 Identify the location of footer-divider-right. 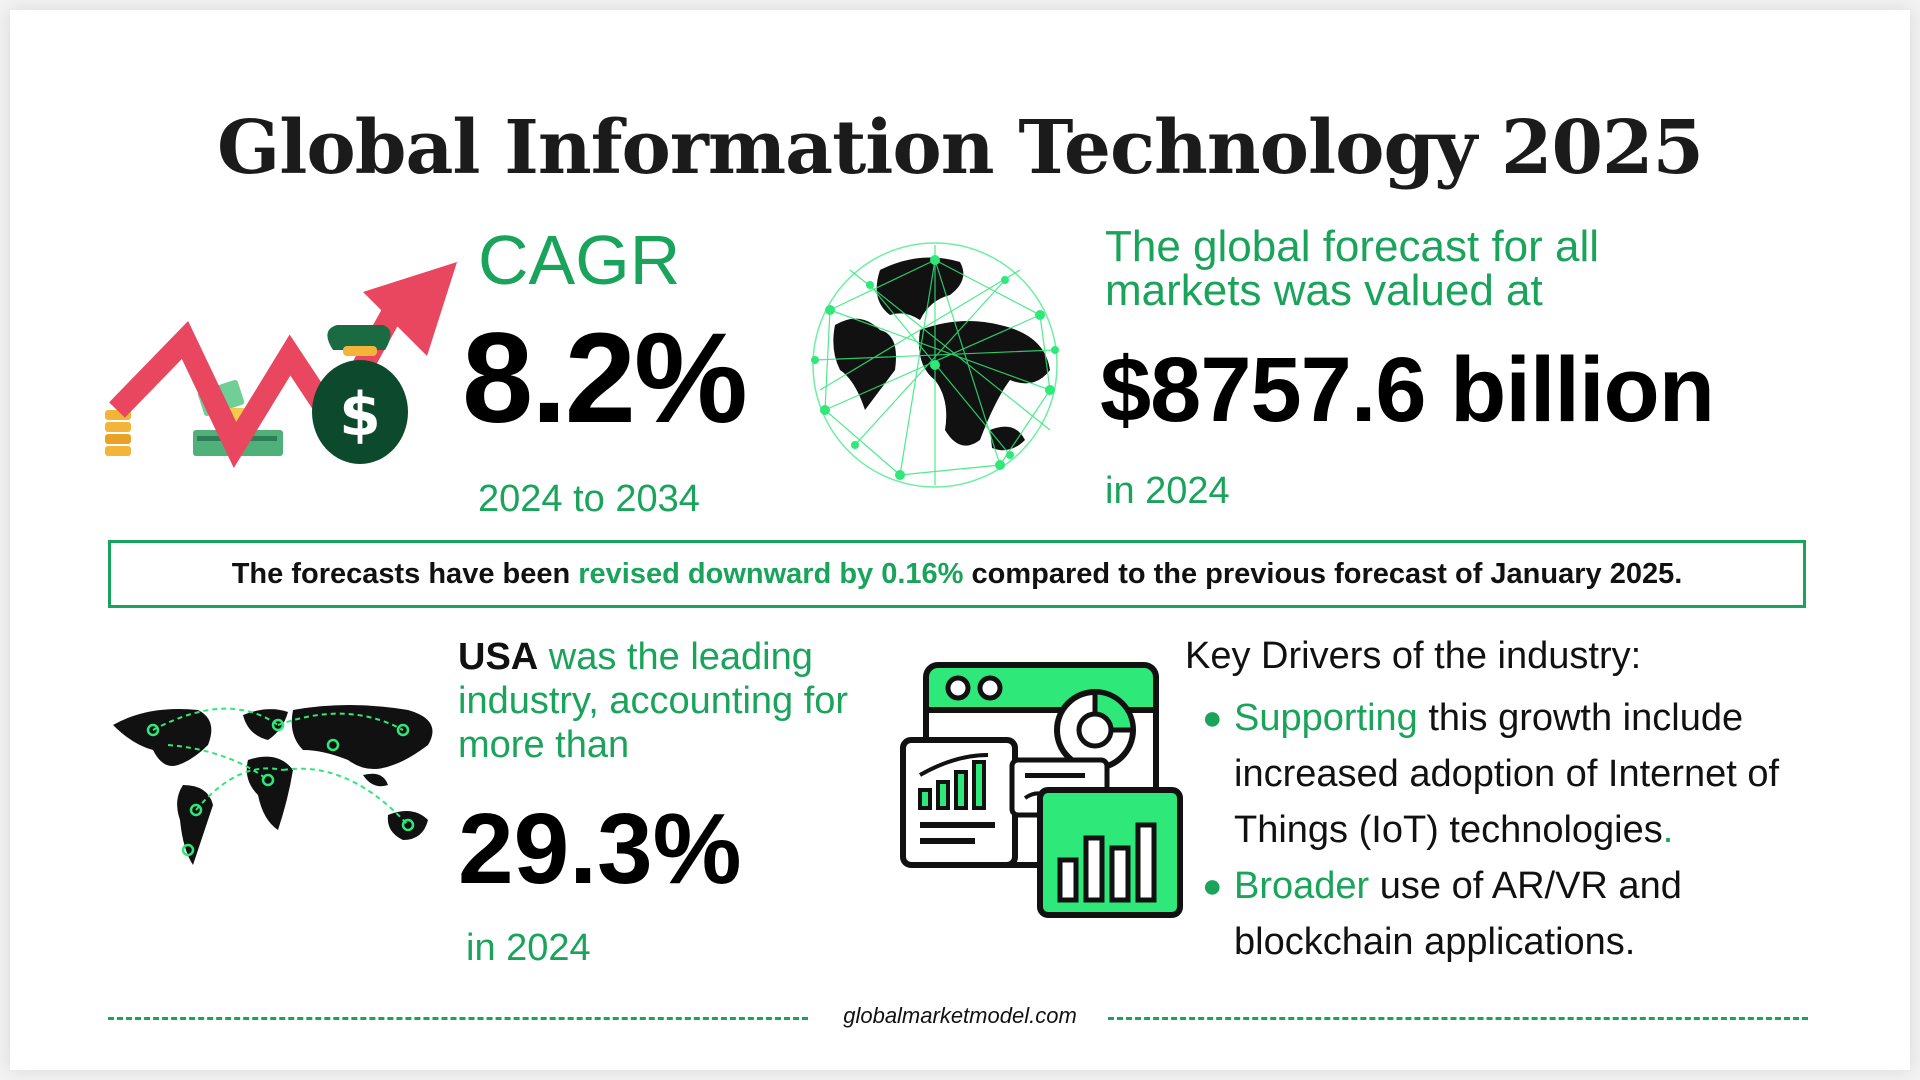
(1458, 1018).